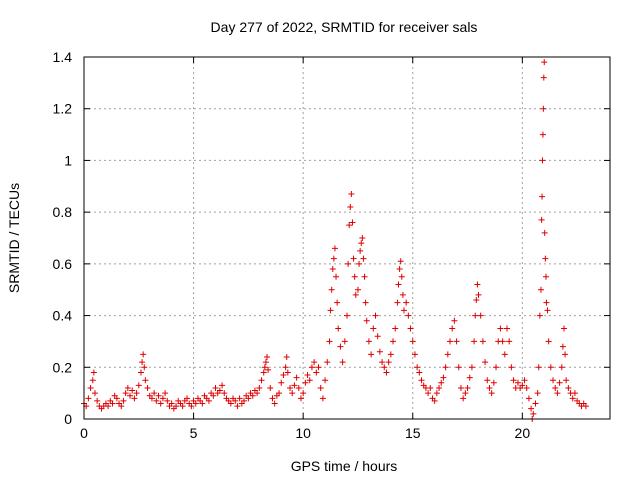 The width and height of the screenshot is (640, 480). I want to click on x-tick-label: 5, so click(194, 433).